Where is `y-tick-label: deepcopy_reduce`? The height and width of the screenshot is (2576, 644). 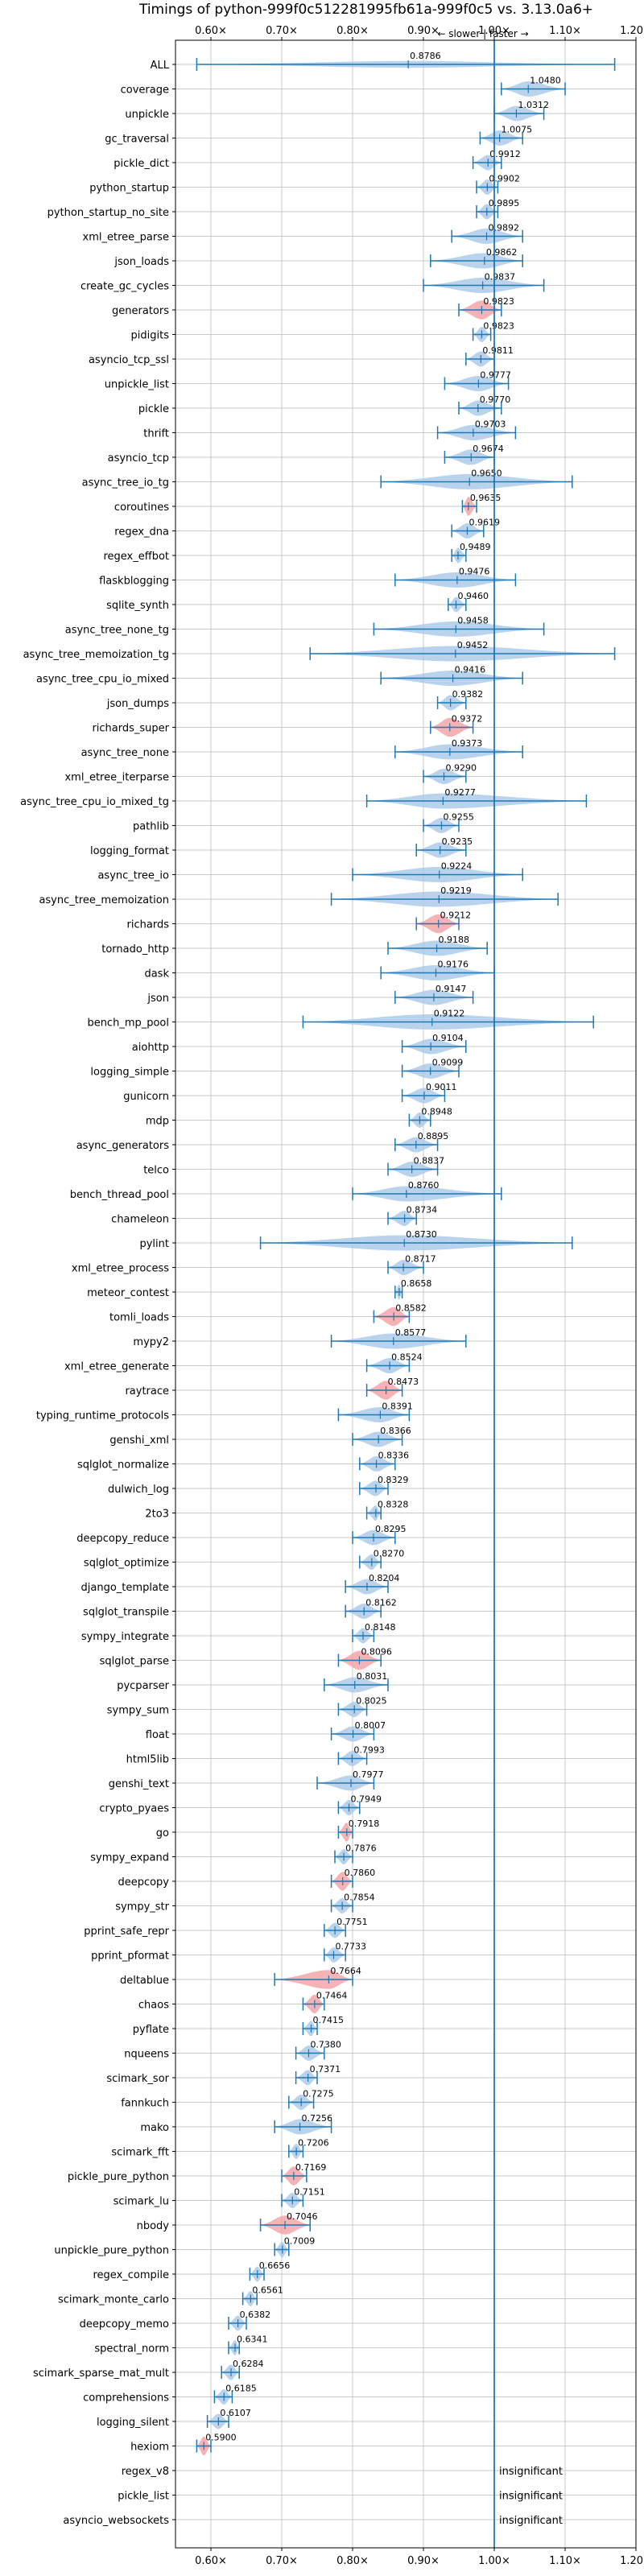 y-tick-label: deepcopy_reduce is located at coordinates (122, 1539).